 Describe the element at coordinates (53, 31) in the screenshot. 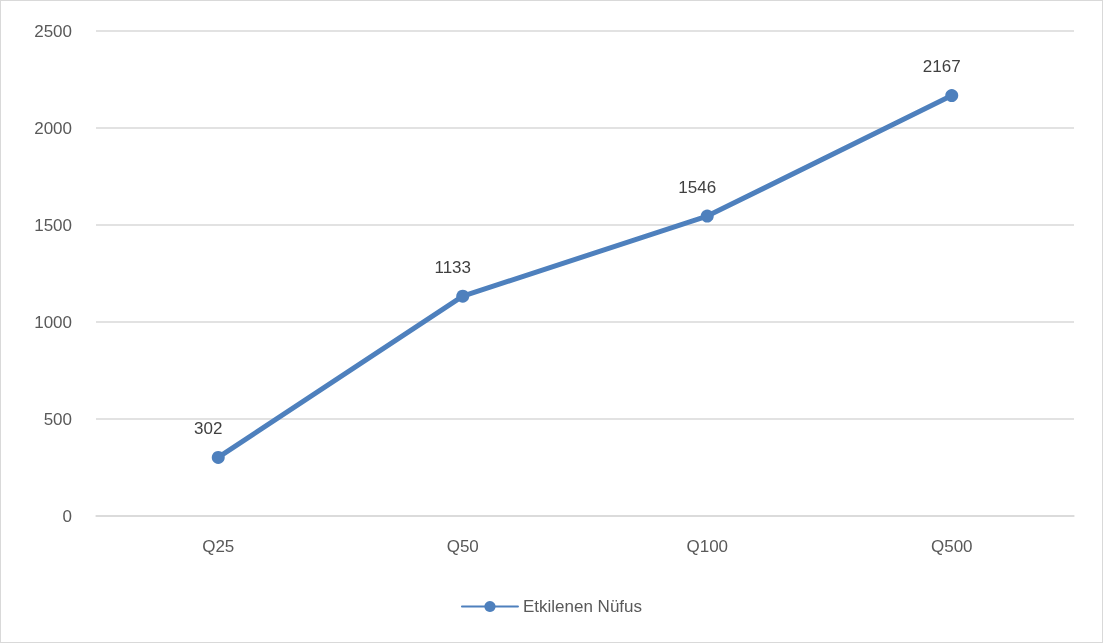

I see `y-tick-label: 2500` at that location.